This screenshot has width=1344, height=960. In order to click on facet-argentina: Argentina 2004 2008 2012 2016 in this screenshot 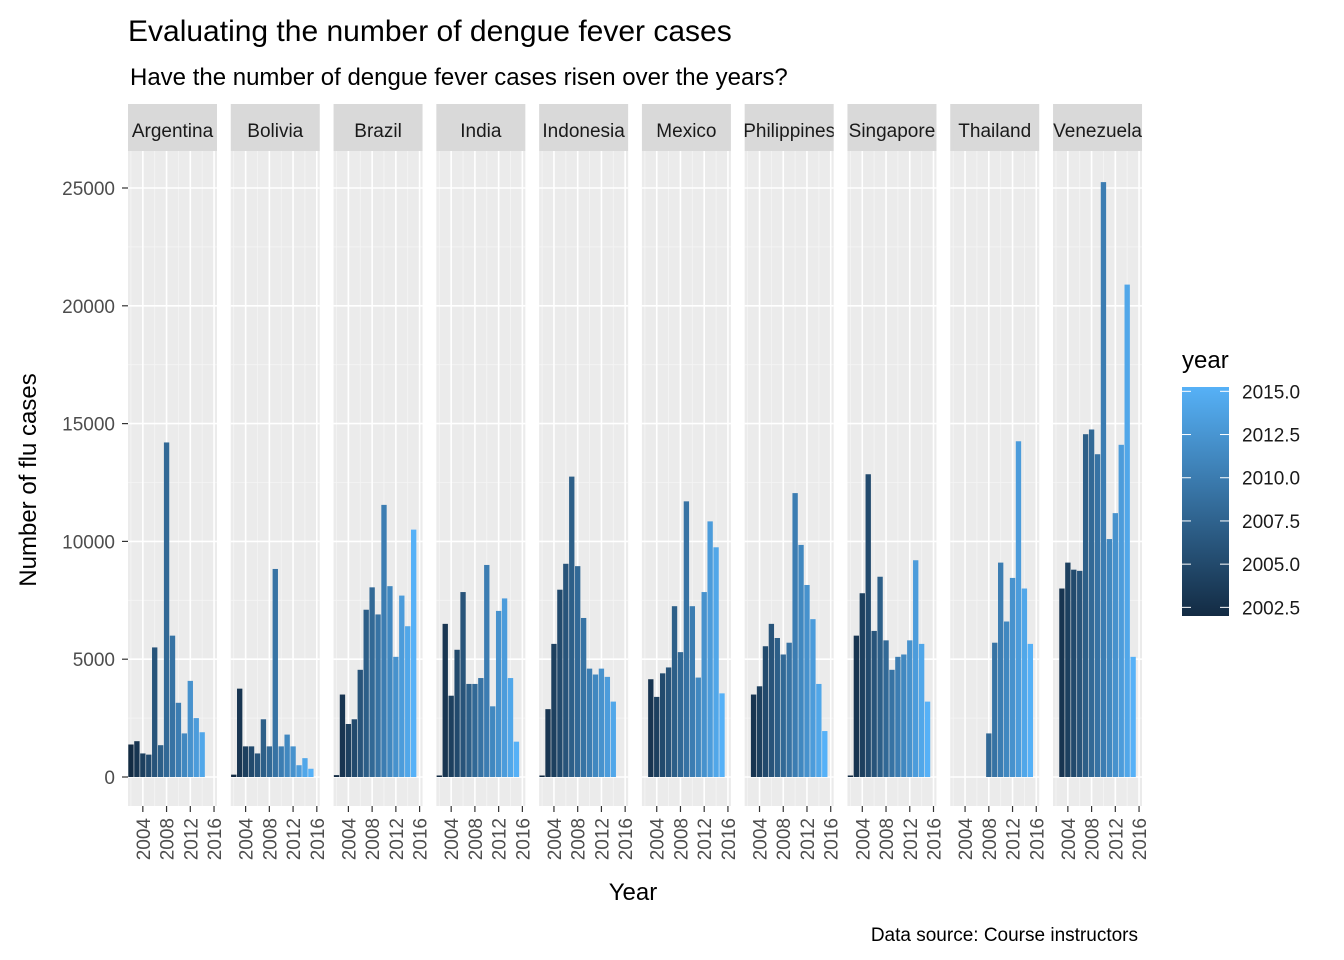, I will do `click(177, 482)`.